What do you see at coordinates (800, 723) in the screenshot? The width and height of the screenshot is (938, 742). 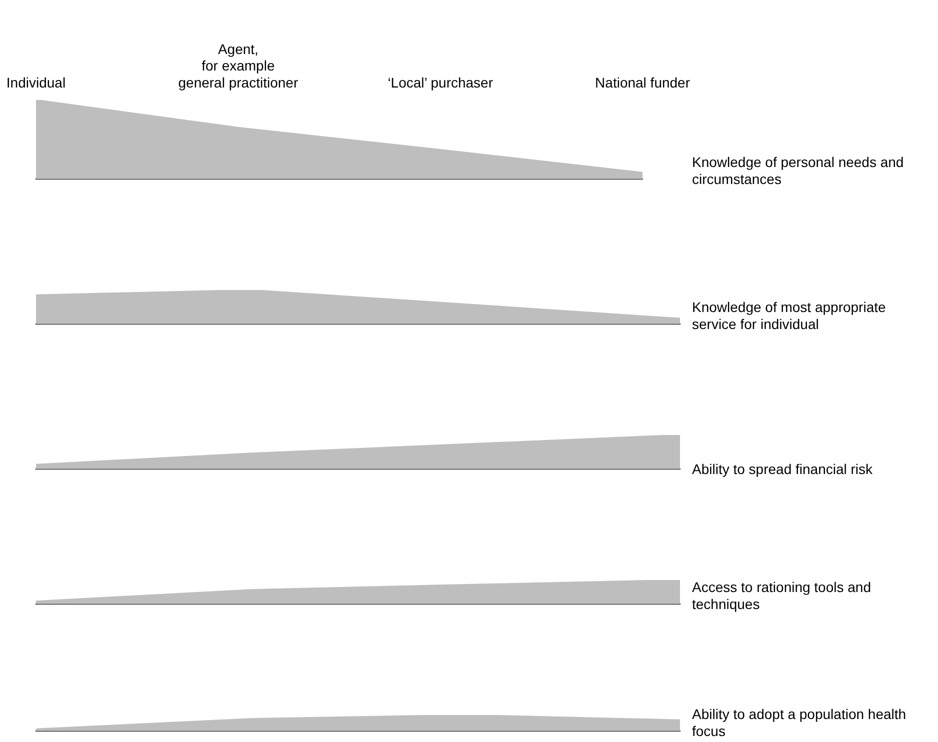 I see `text: Ability to adopt a population health focus` at bounding box center [800, 723].